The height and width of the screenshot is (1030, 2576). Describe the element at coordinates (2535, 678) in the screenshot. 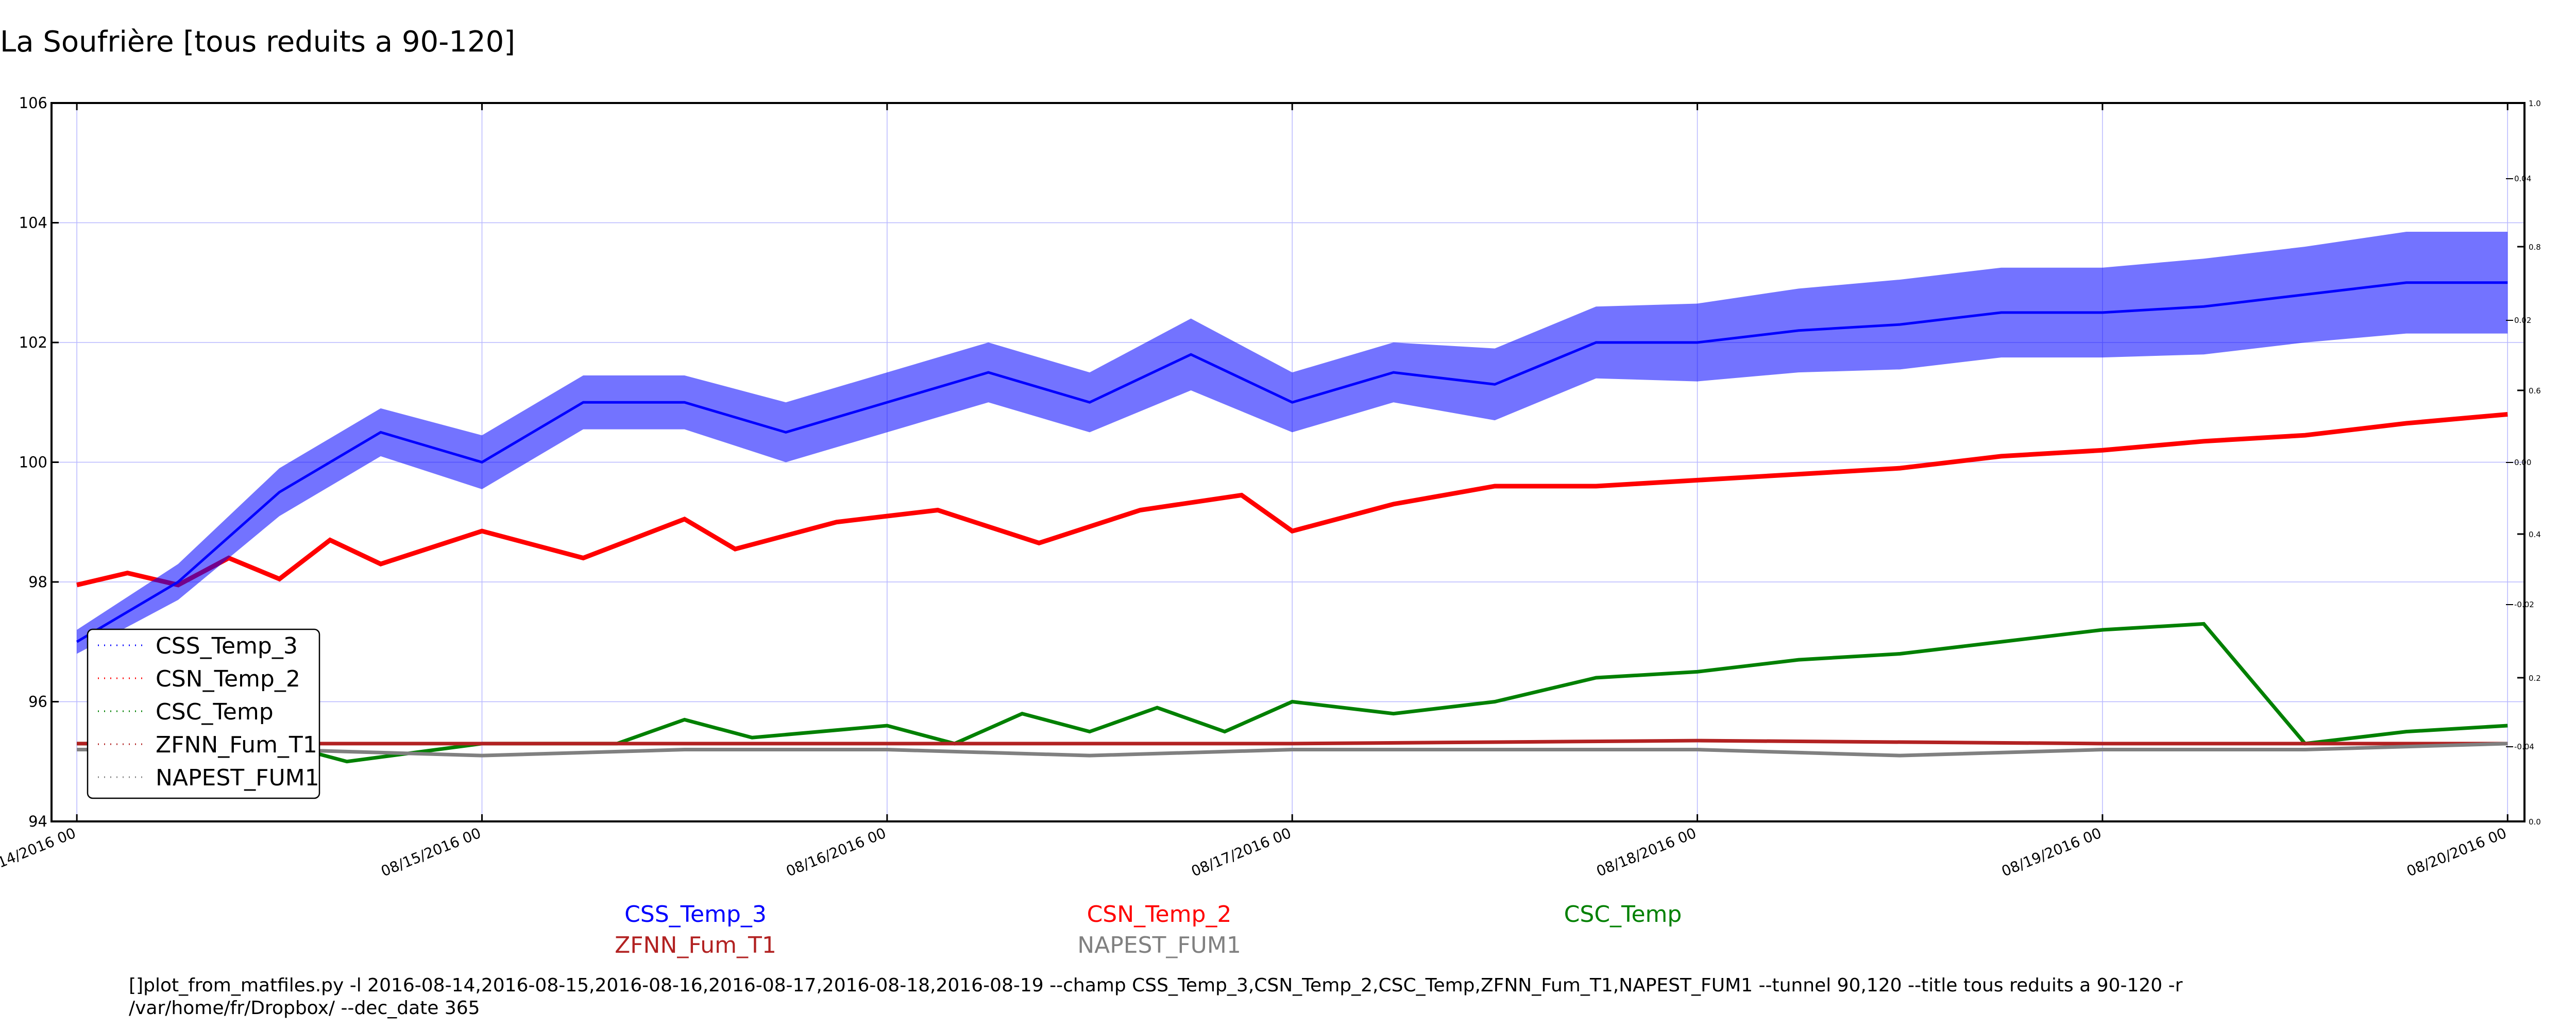

I see `y2-tick-label: 0.2` at that location.